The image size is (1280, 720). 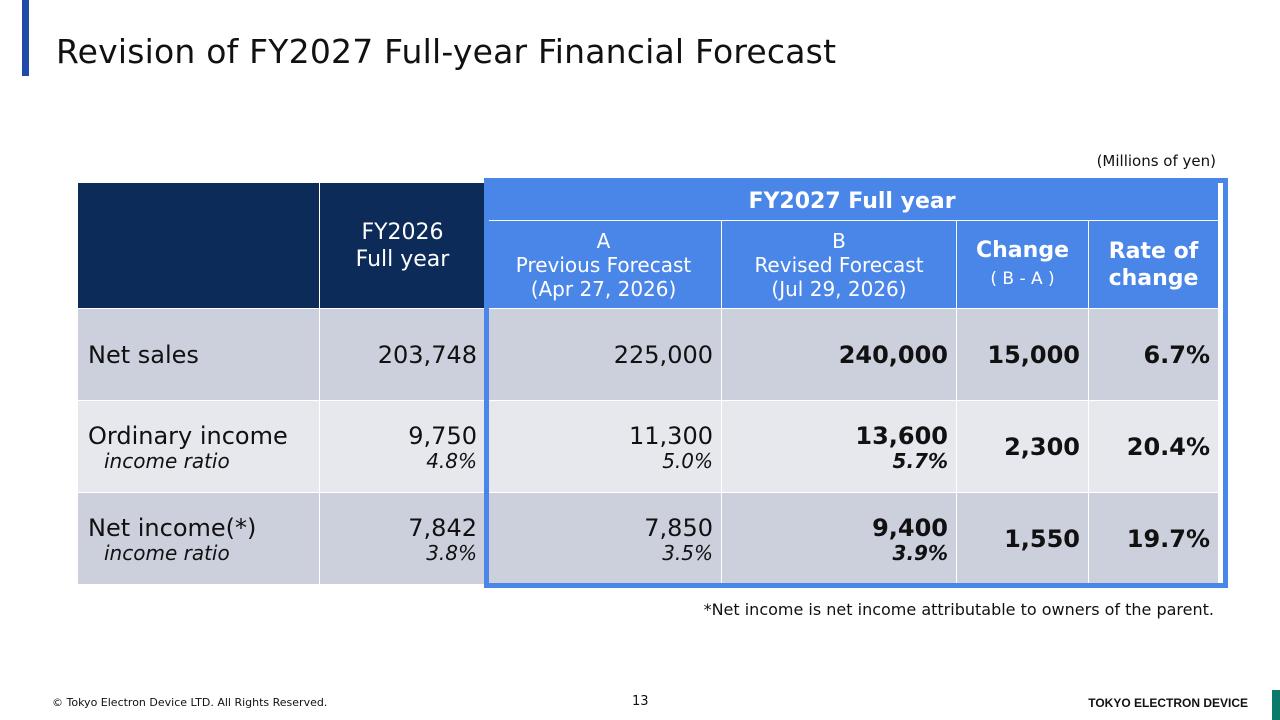 What do you see at coordinates (839, 354) in the screenshot?
I see `cell-revised: 240,000` at bounding box center [839, 354].